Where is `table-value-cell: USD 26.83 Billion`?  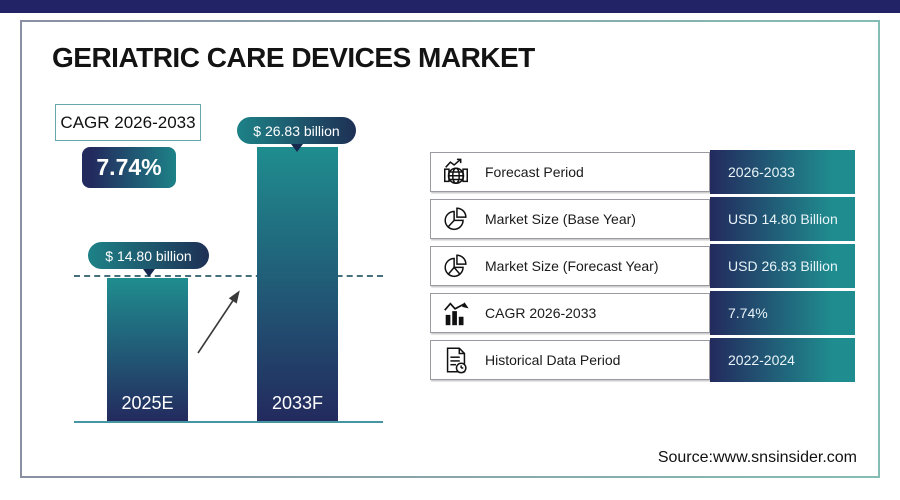 table-value-cell: USD 26.83 Billion is located at coordinates (782, 266).